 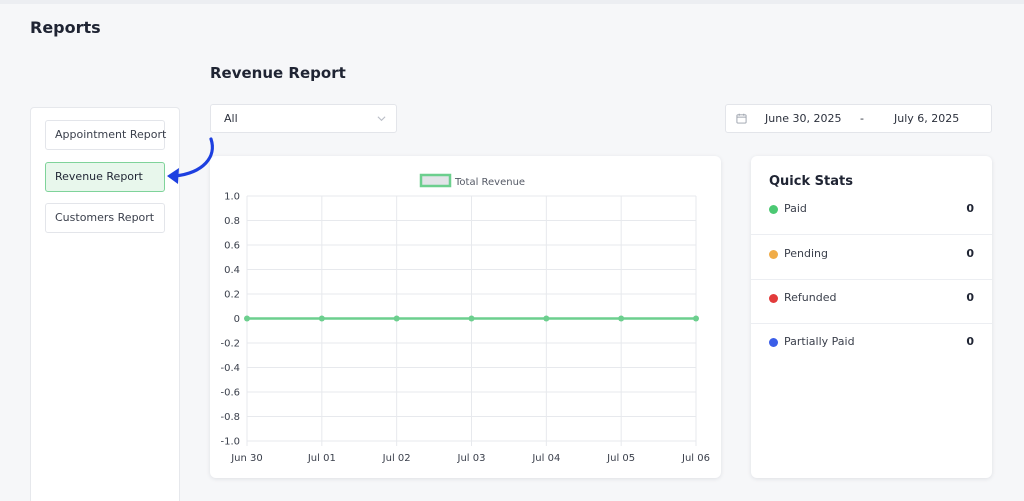 I want to click on paid-dot-icon, so click(x=773, y=209).